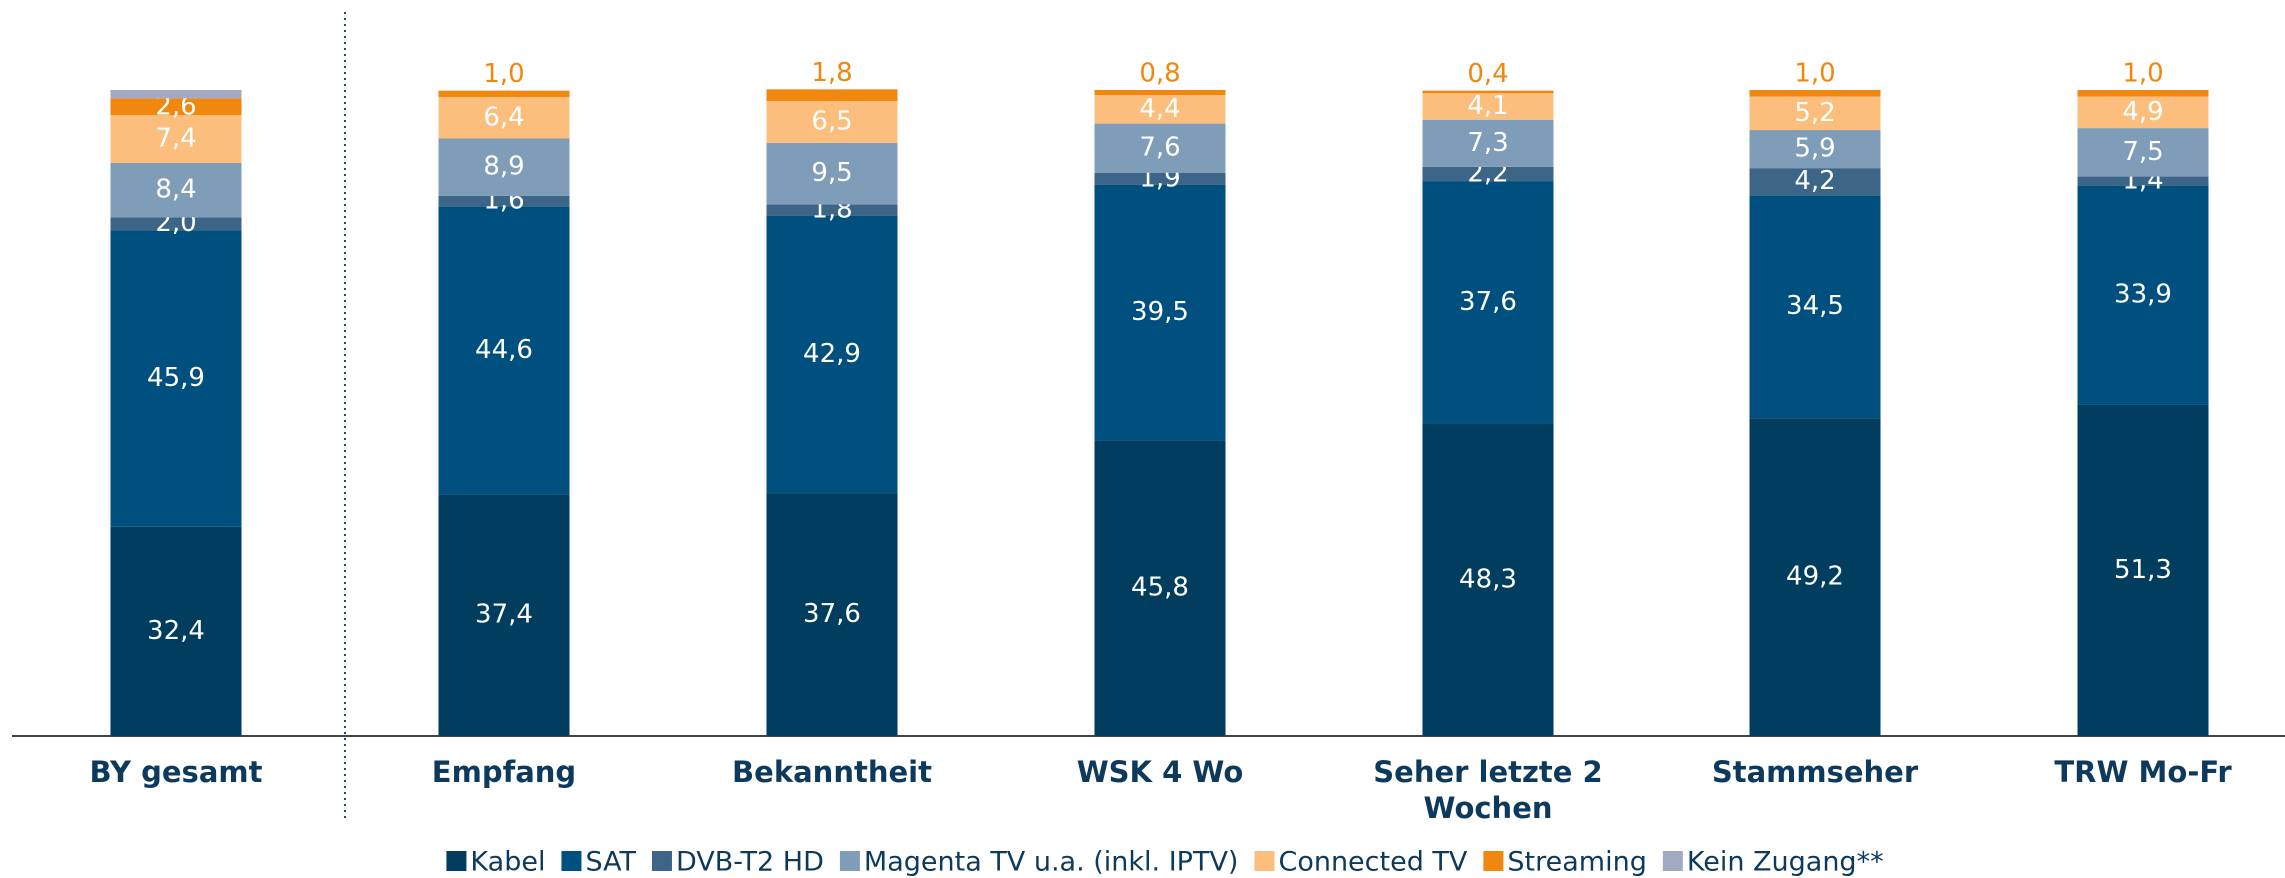 The width and height of the screenshot is (2285, 878). Describe the element at coordinates (1576, 862) in the screenshot. I see `legend-label: Streaming` at that location.